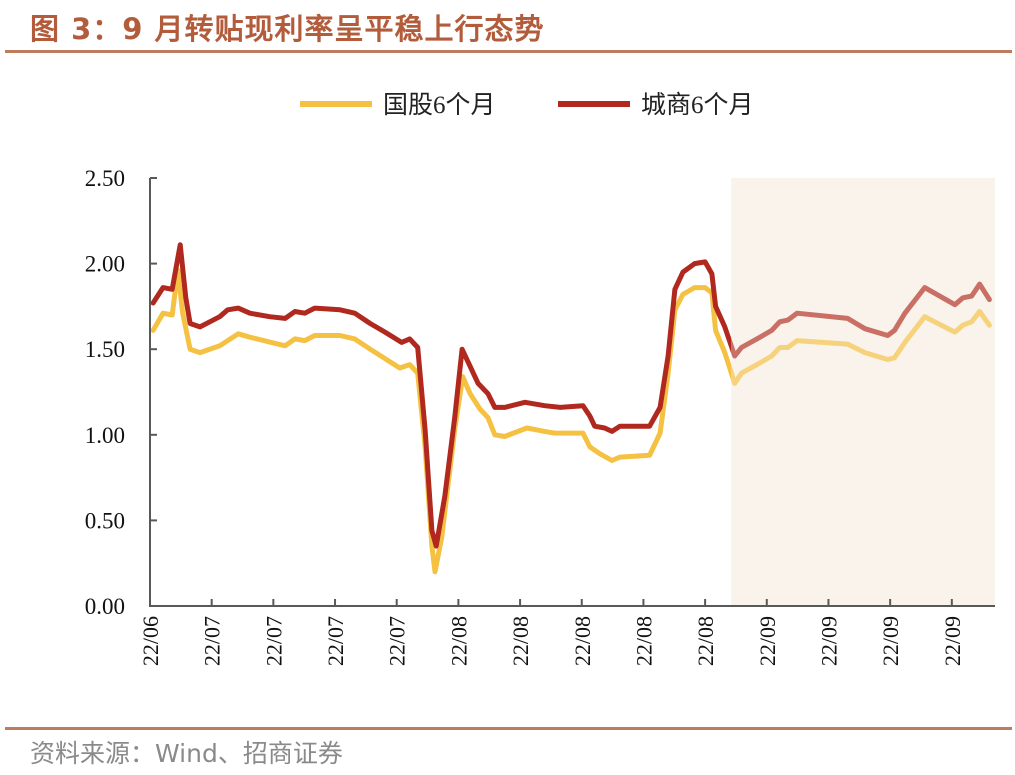 Image resolution: width=1015 pixels, height=775 pixels. I want to click on title-divider, so click(508, 51).